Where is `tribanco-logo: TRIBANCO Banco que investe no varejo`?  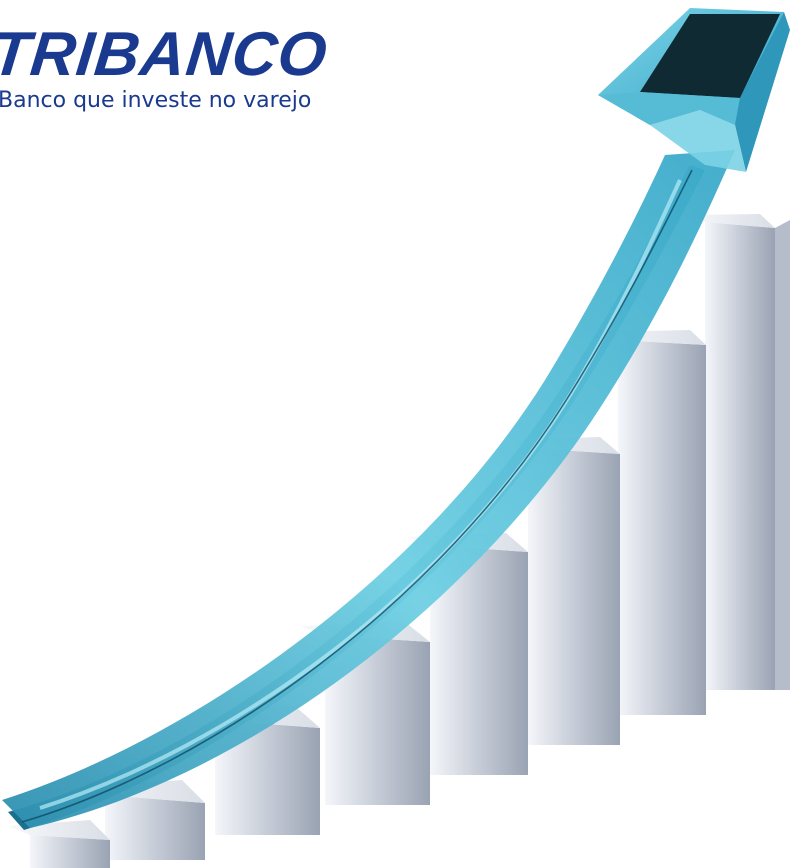
tribanco-logo: TRIBANCO Banco que investe no varejo is located at coordinates (165, 72).